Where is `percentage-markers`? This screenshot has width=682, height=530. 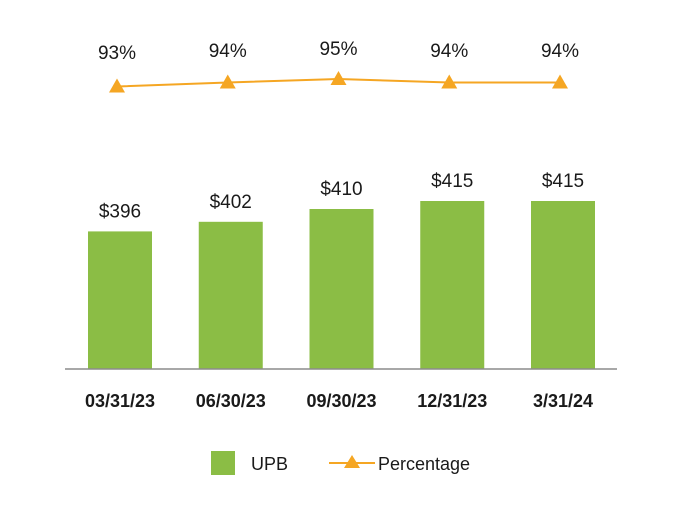 percentage-markers is located at coordinates (338, 82).